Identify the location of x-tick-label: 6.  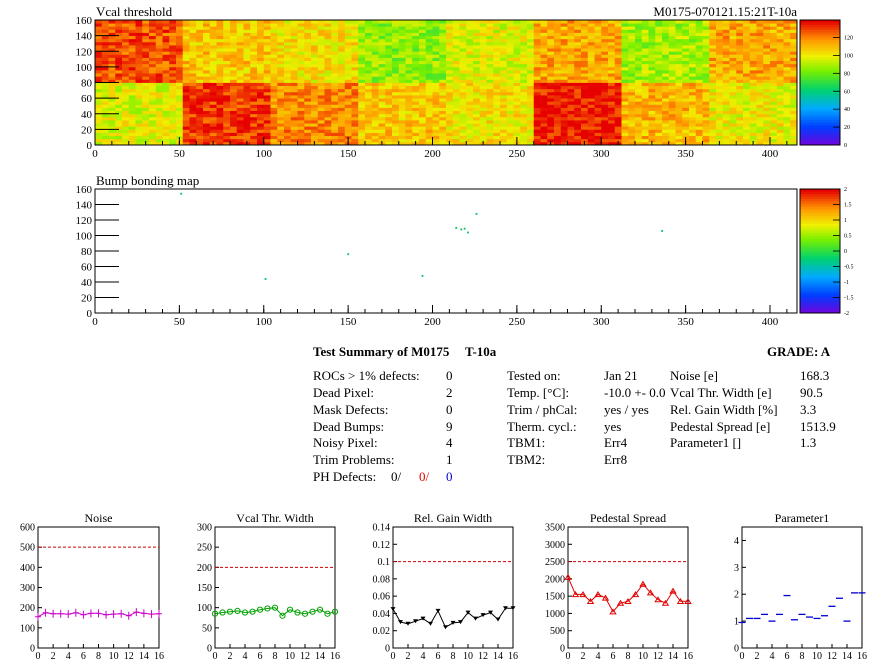
(438, 656).